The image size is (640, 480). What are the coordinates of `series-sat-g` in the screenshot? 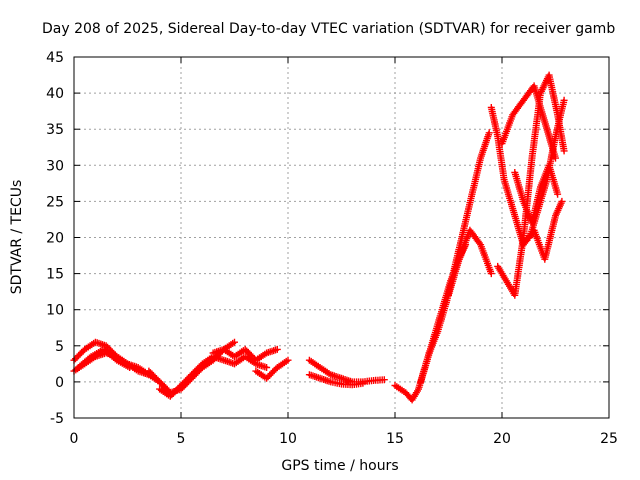 It's located at (272, 369).